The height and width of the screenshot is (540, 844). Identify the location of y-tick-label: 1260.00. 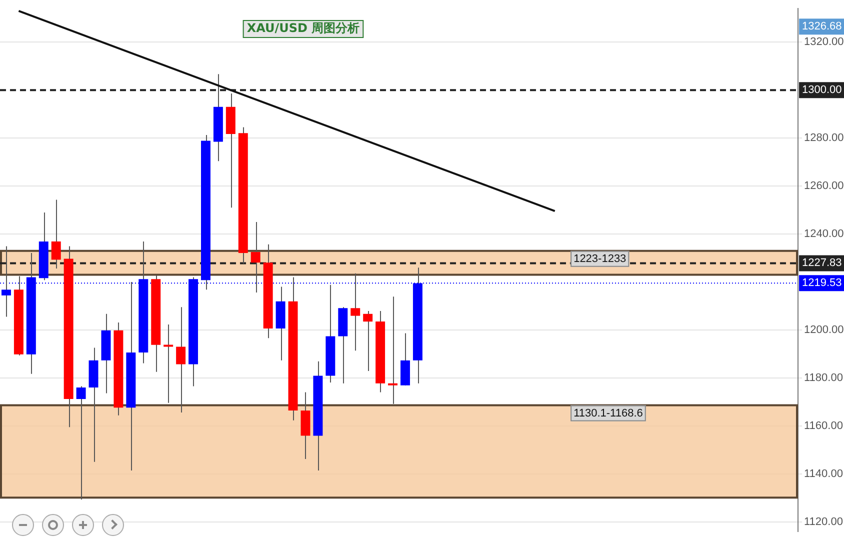
(824, 186).